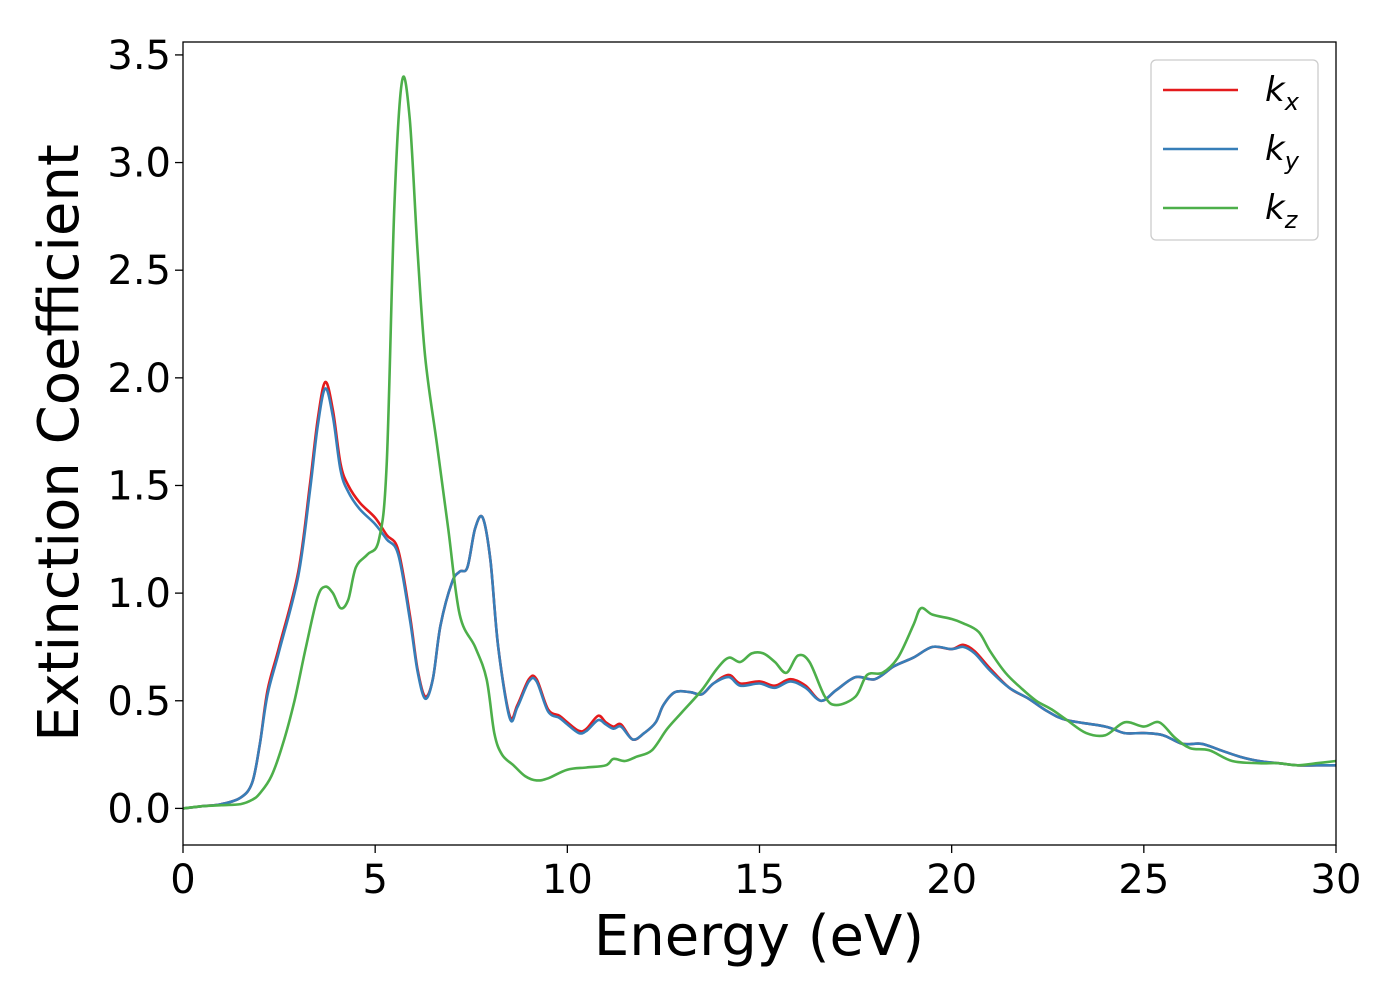  I want to click on legend-label-ky: ky, so click(1282, 152).